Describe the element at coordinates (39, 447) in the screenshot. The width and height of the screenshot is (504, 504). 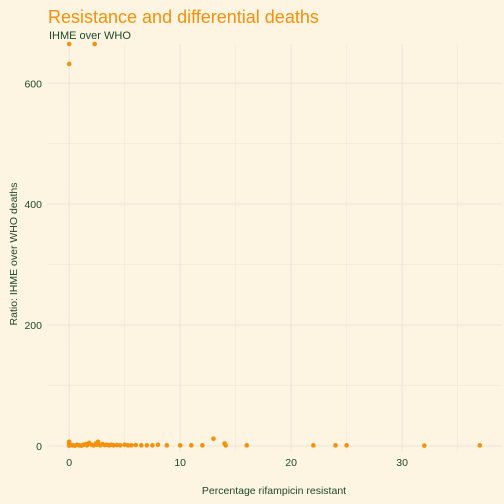
I see `y-tick-label: 0` at that location.